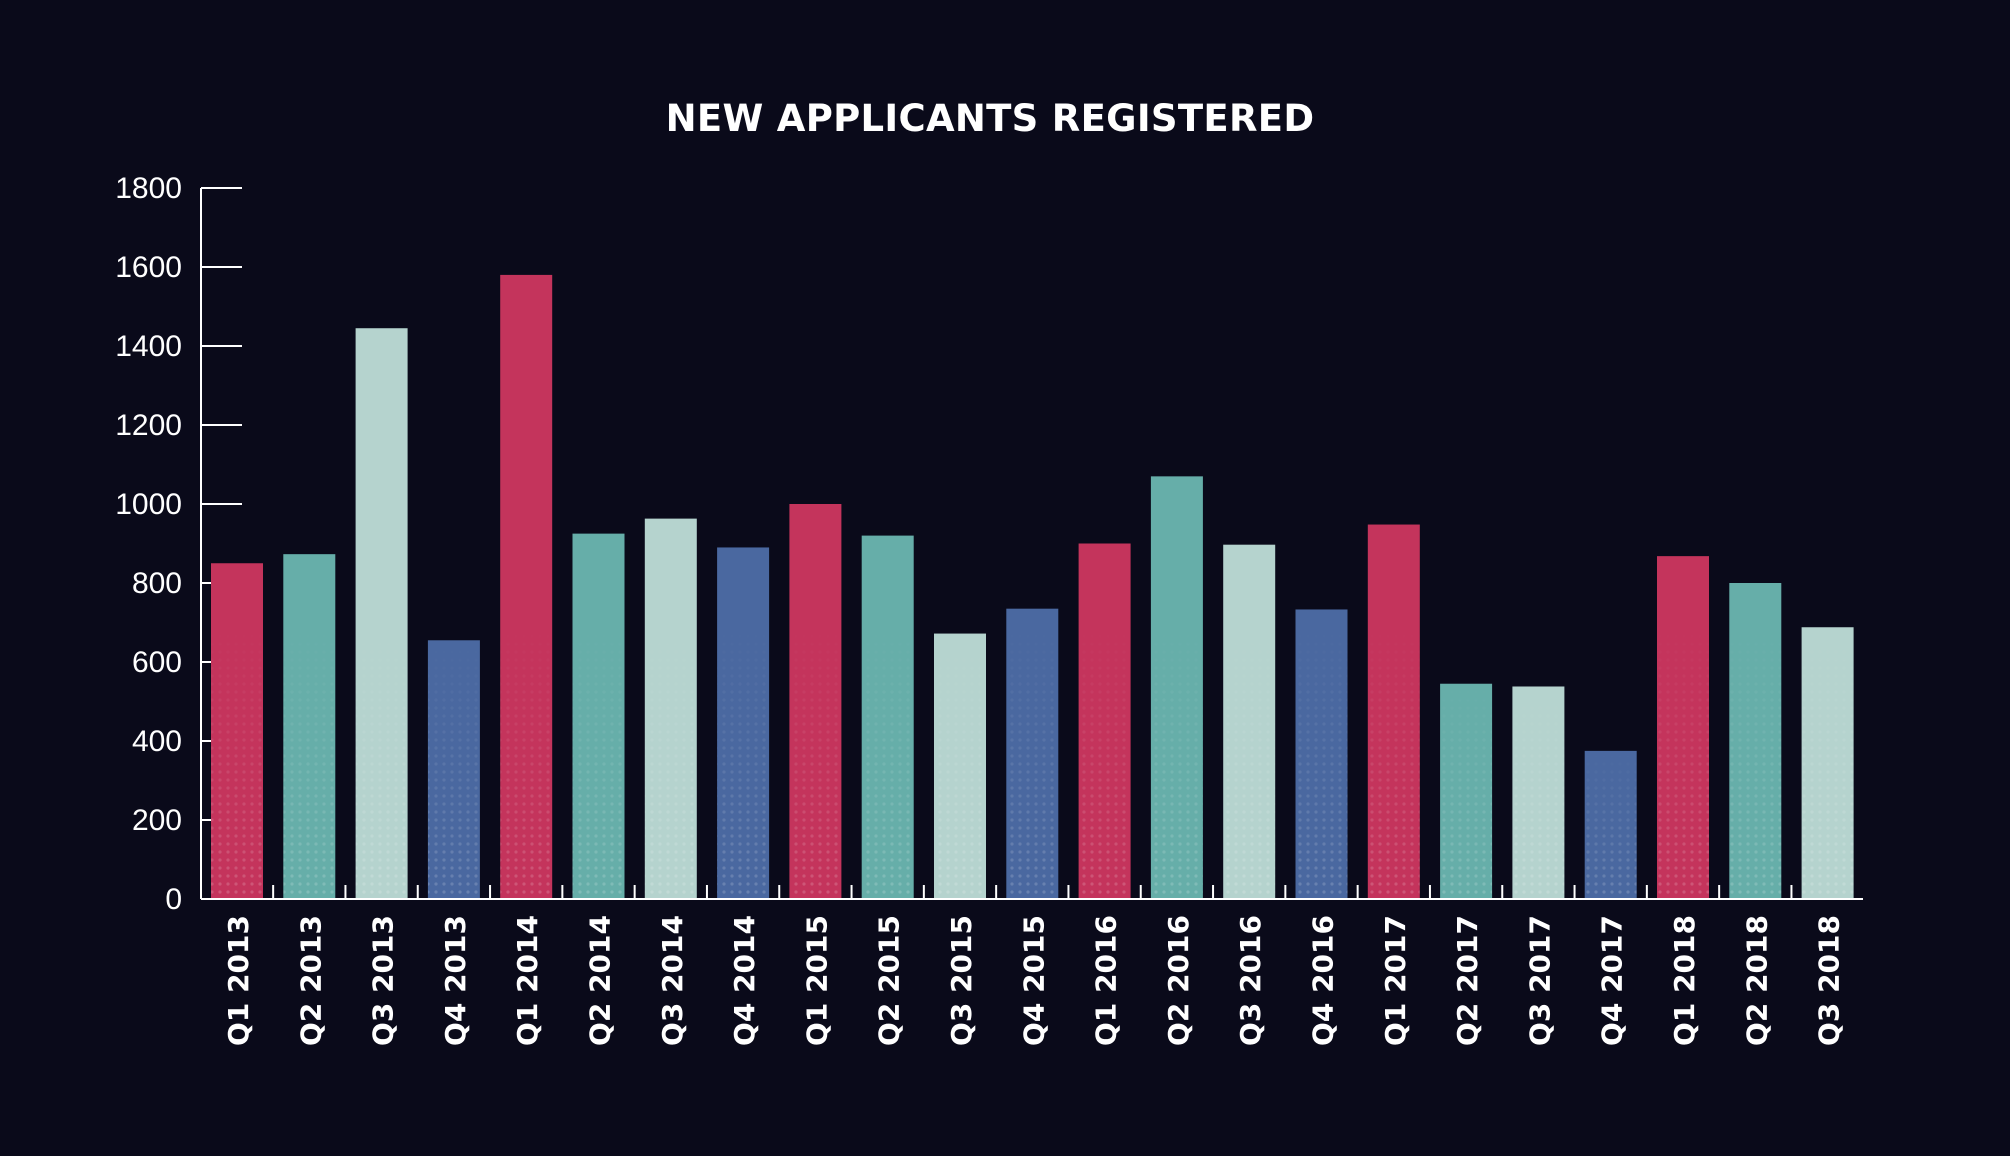 Image resolution: width=2010 pixels, height=1156 pixels. Describe the element at coordinates (1829, 980) in the screenshot. I see `x-tick-label: Q3 2018` at that location.